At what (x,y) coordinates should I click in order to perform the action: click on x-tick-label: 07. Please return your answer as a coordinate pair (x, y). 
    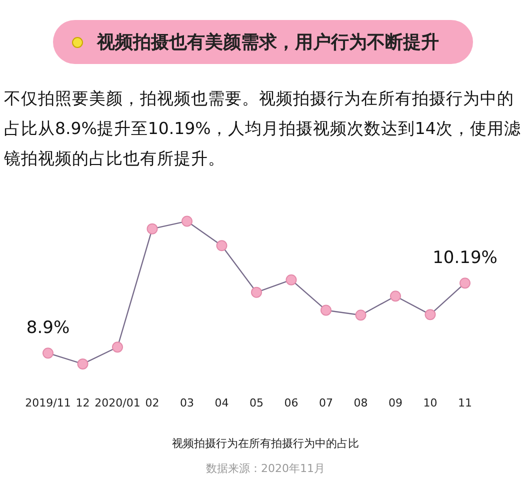
    Looking at the image, I should click on (326, 403).